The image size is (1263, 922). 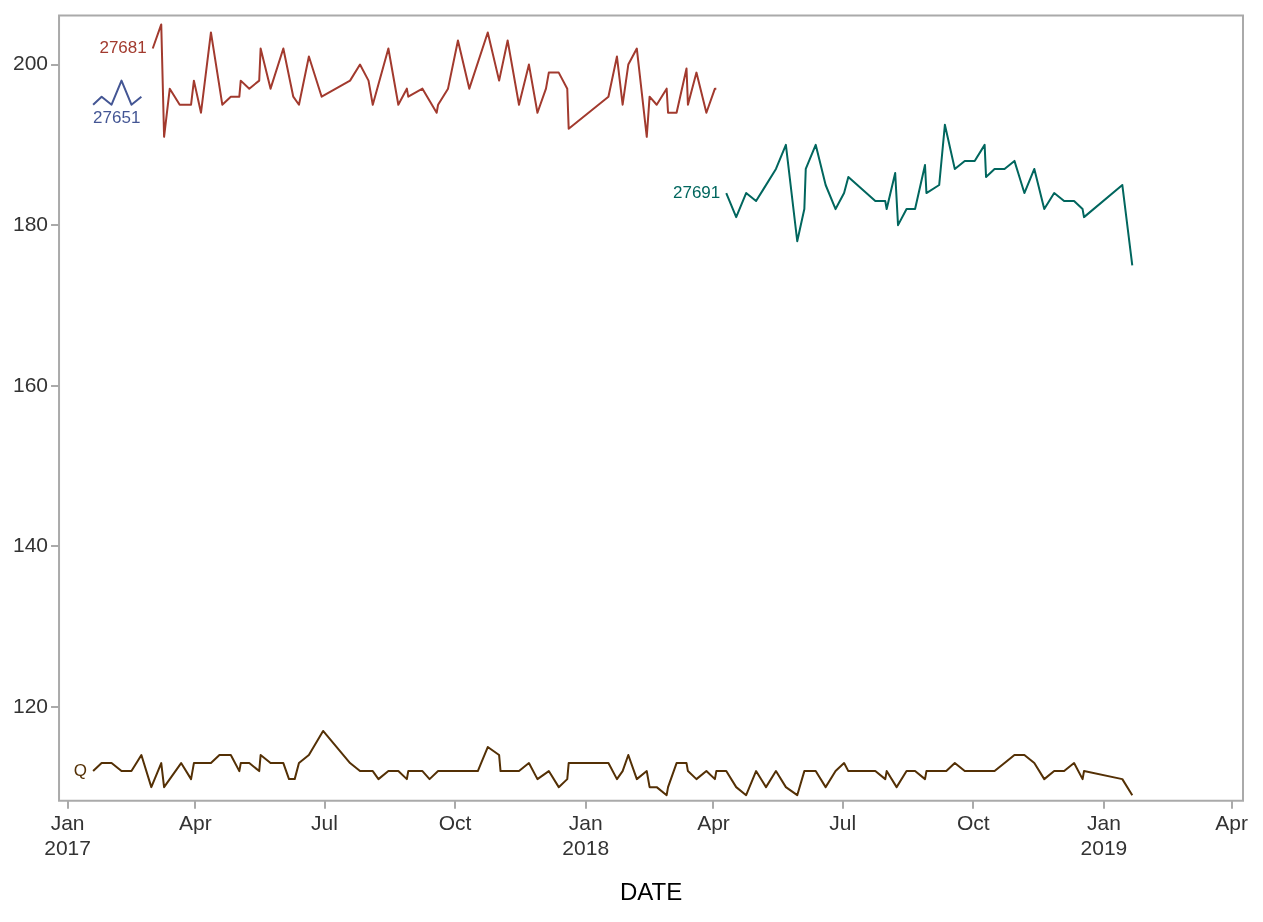 I want to click on series-label: Q, so click(x=80, y=770).